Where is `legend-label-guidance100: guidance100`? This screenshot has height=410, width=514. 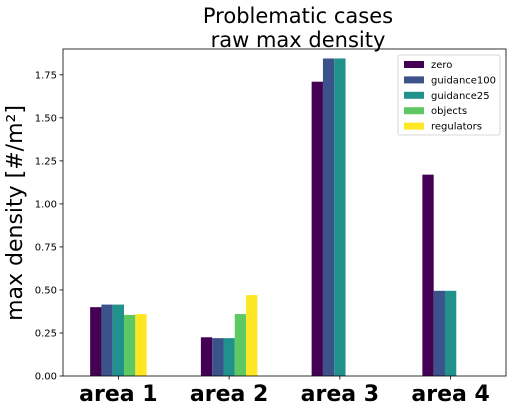
legend-label-guidance100: guidance100 is located at coordinates (463, 80).